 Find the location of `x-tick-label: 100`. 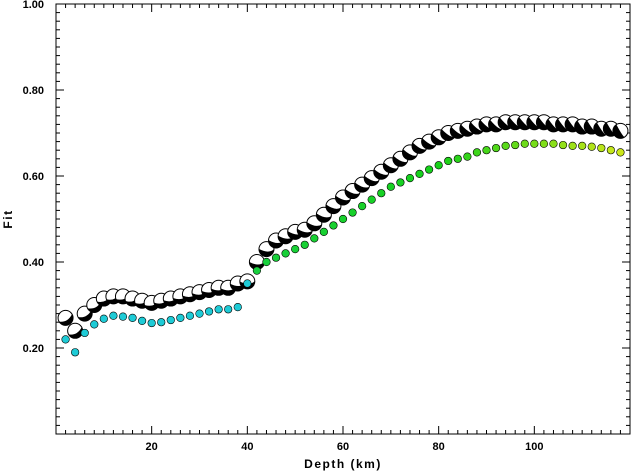

x-tick-label: 100 is located at coordinates (534, 447).